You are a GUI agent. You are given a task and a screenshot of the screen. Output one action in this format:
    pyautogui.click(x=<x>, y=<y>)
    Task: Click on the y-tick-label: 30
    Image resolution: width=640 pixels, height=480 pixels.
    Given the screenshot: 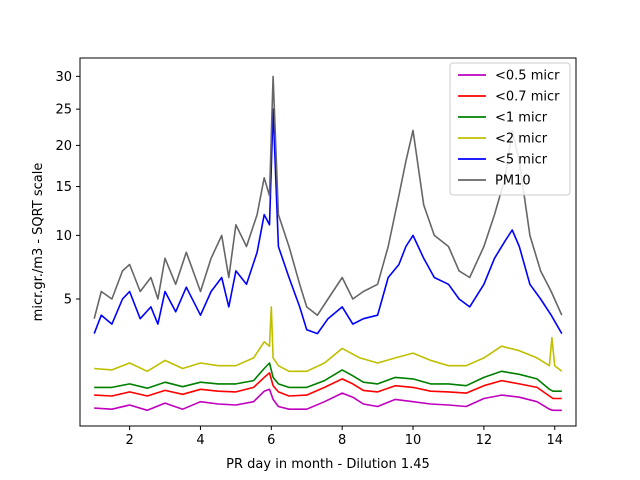 What is the action you would take?
    pyautogui.click(x=63, y=77)
    